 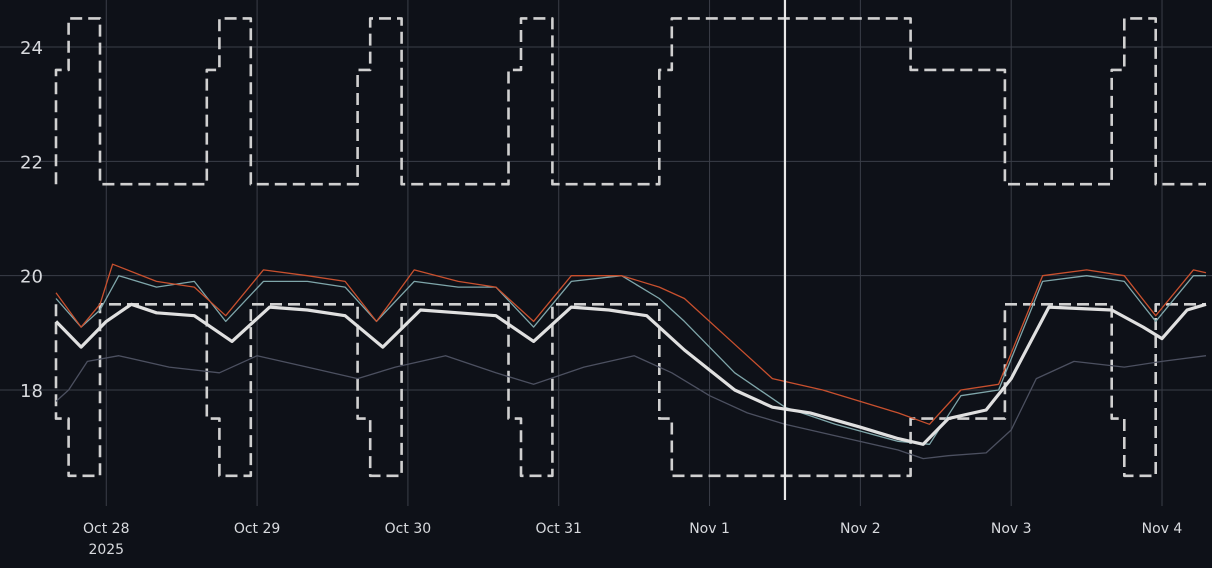 What do you see at coordinates (709, 529) in the screenshot?
I see `x-tick-label: Nov 1` at bounding box center [709, 529].